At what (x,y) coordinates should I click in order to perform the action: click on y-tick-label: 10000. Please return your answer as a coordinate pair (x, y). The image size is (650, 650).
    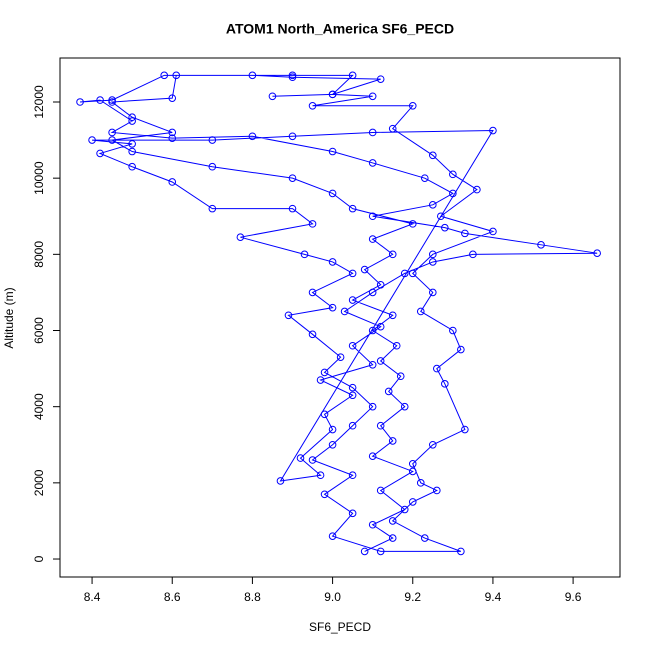
    Looking at the image, I should click on (39, 178).